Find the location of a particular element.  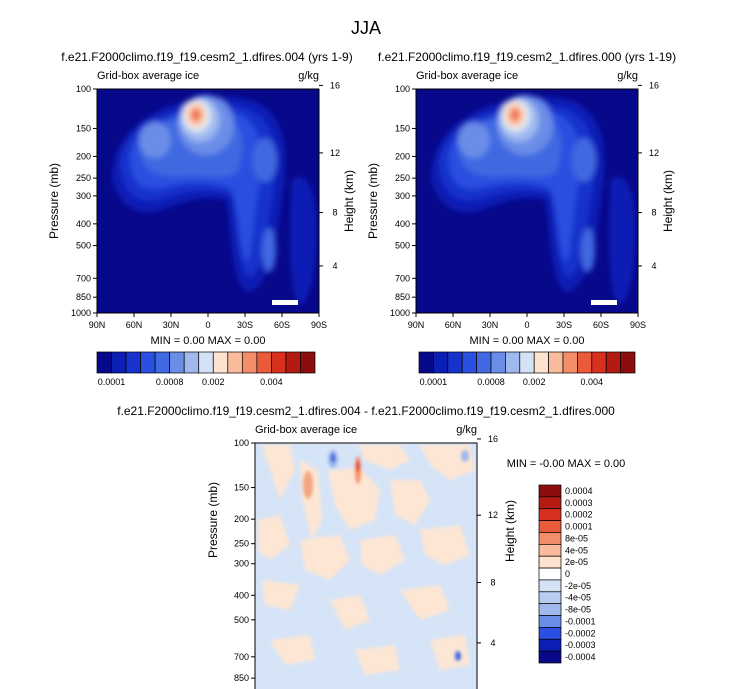

x-tick-label: 90N is located at coordinates (97, 325).